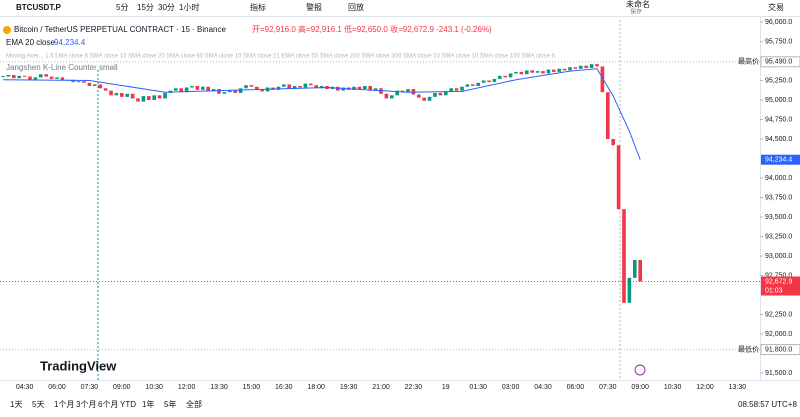 The height and width of the screenshot is (417, 800). I want to click on low-label: 91,800.0, so click(778, 349).